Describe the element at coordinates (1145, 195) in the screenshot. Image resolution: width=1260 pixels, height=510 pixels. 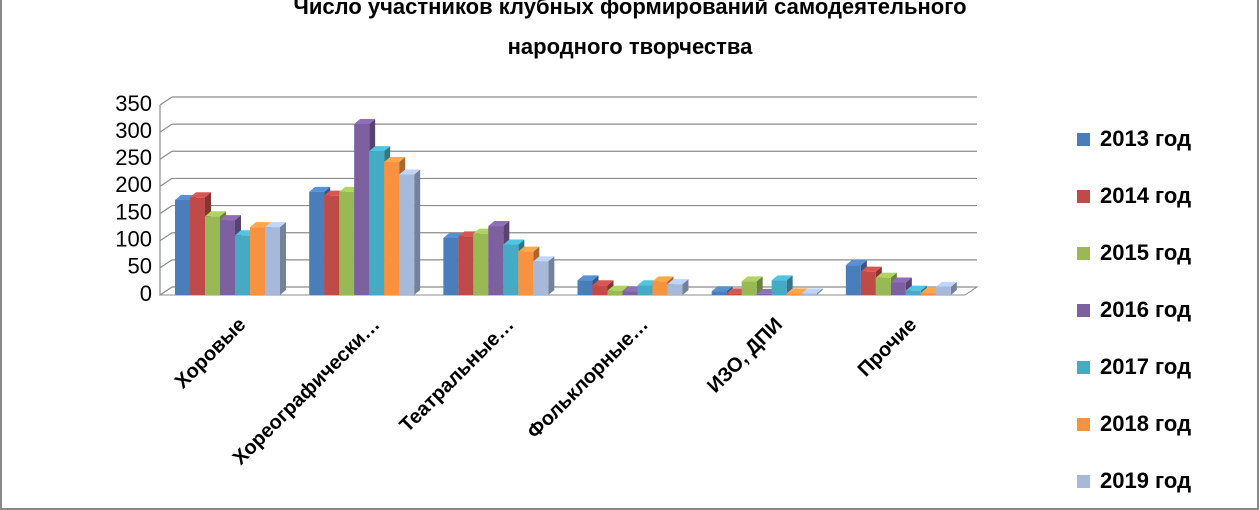
I see `legend-label: 2014 год` at that location.